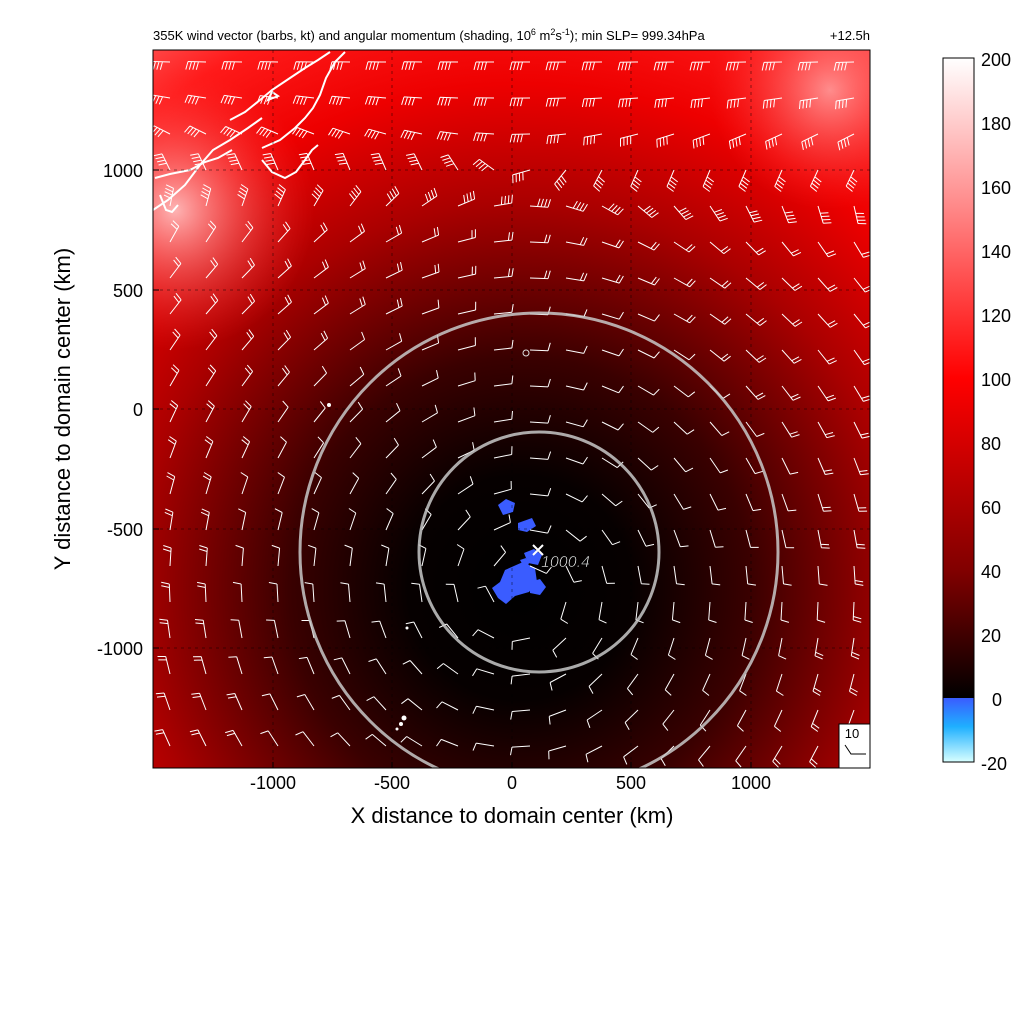 This screenshot has height=1024, width=1024. Describe the element at coordinates (62, 409) in the screenshot. I see `y-axis-label: Y distance to domain center (km)` at that location.